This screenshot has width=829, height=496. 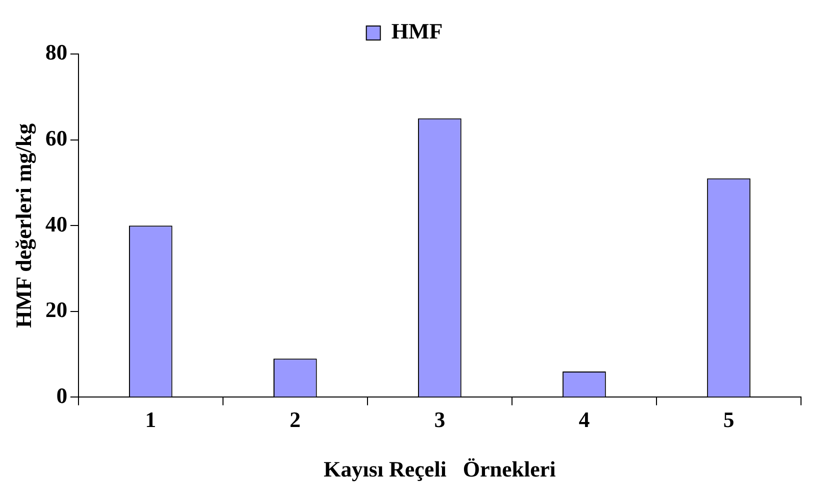 What do you see at coordinates (150, 419) in the screenshot?
I see `x-tick-label: 1` at bounding box center [150, 419].